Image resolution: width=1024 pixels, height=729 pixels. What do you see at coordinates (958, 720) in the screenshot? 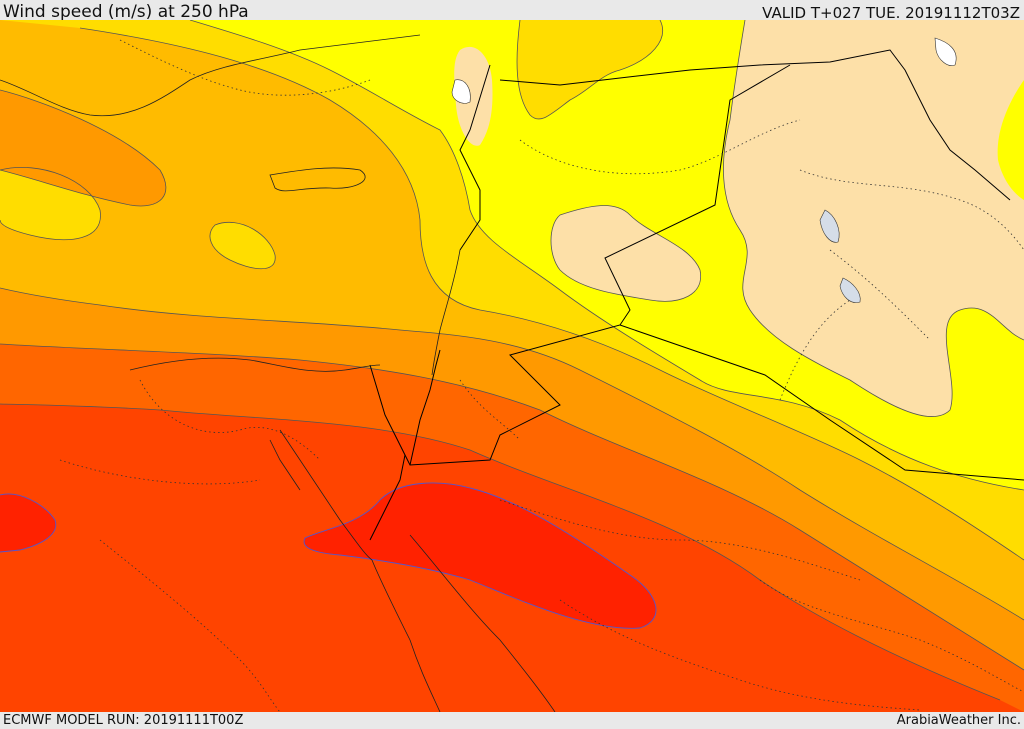
I see `credit-text: ArabiaWeather Inc.` at bounding box center [958, 720].